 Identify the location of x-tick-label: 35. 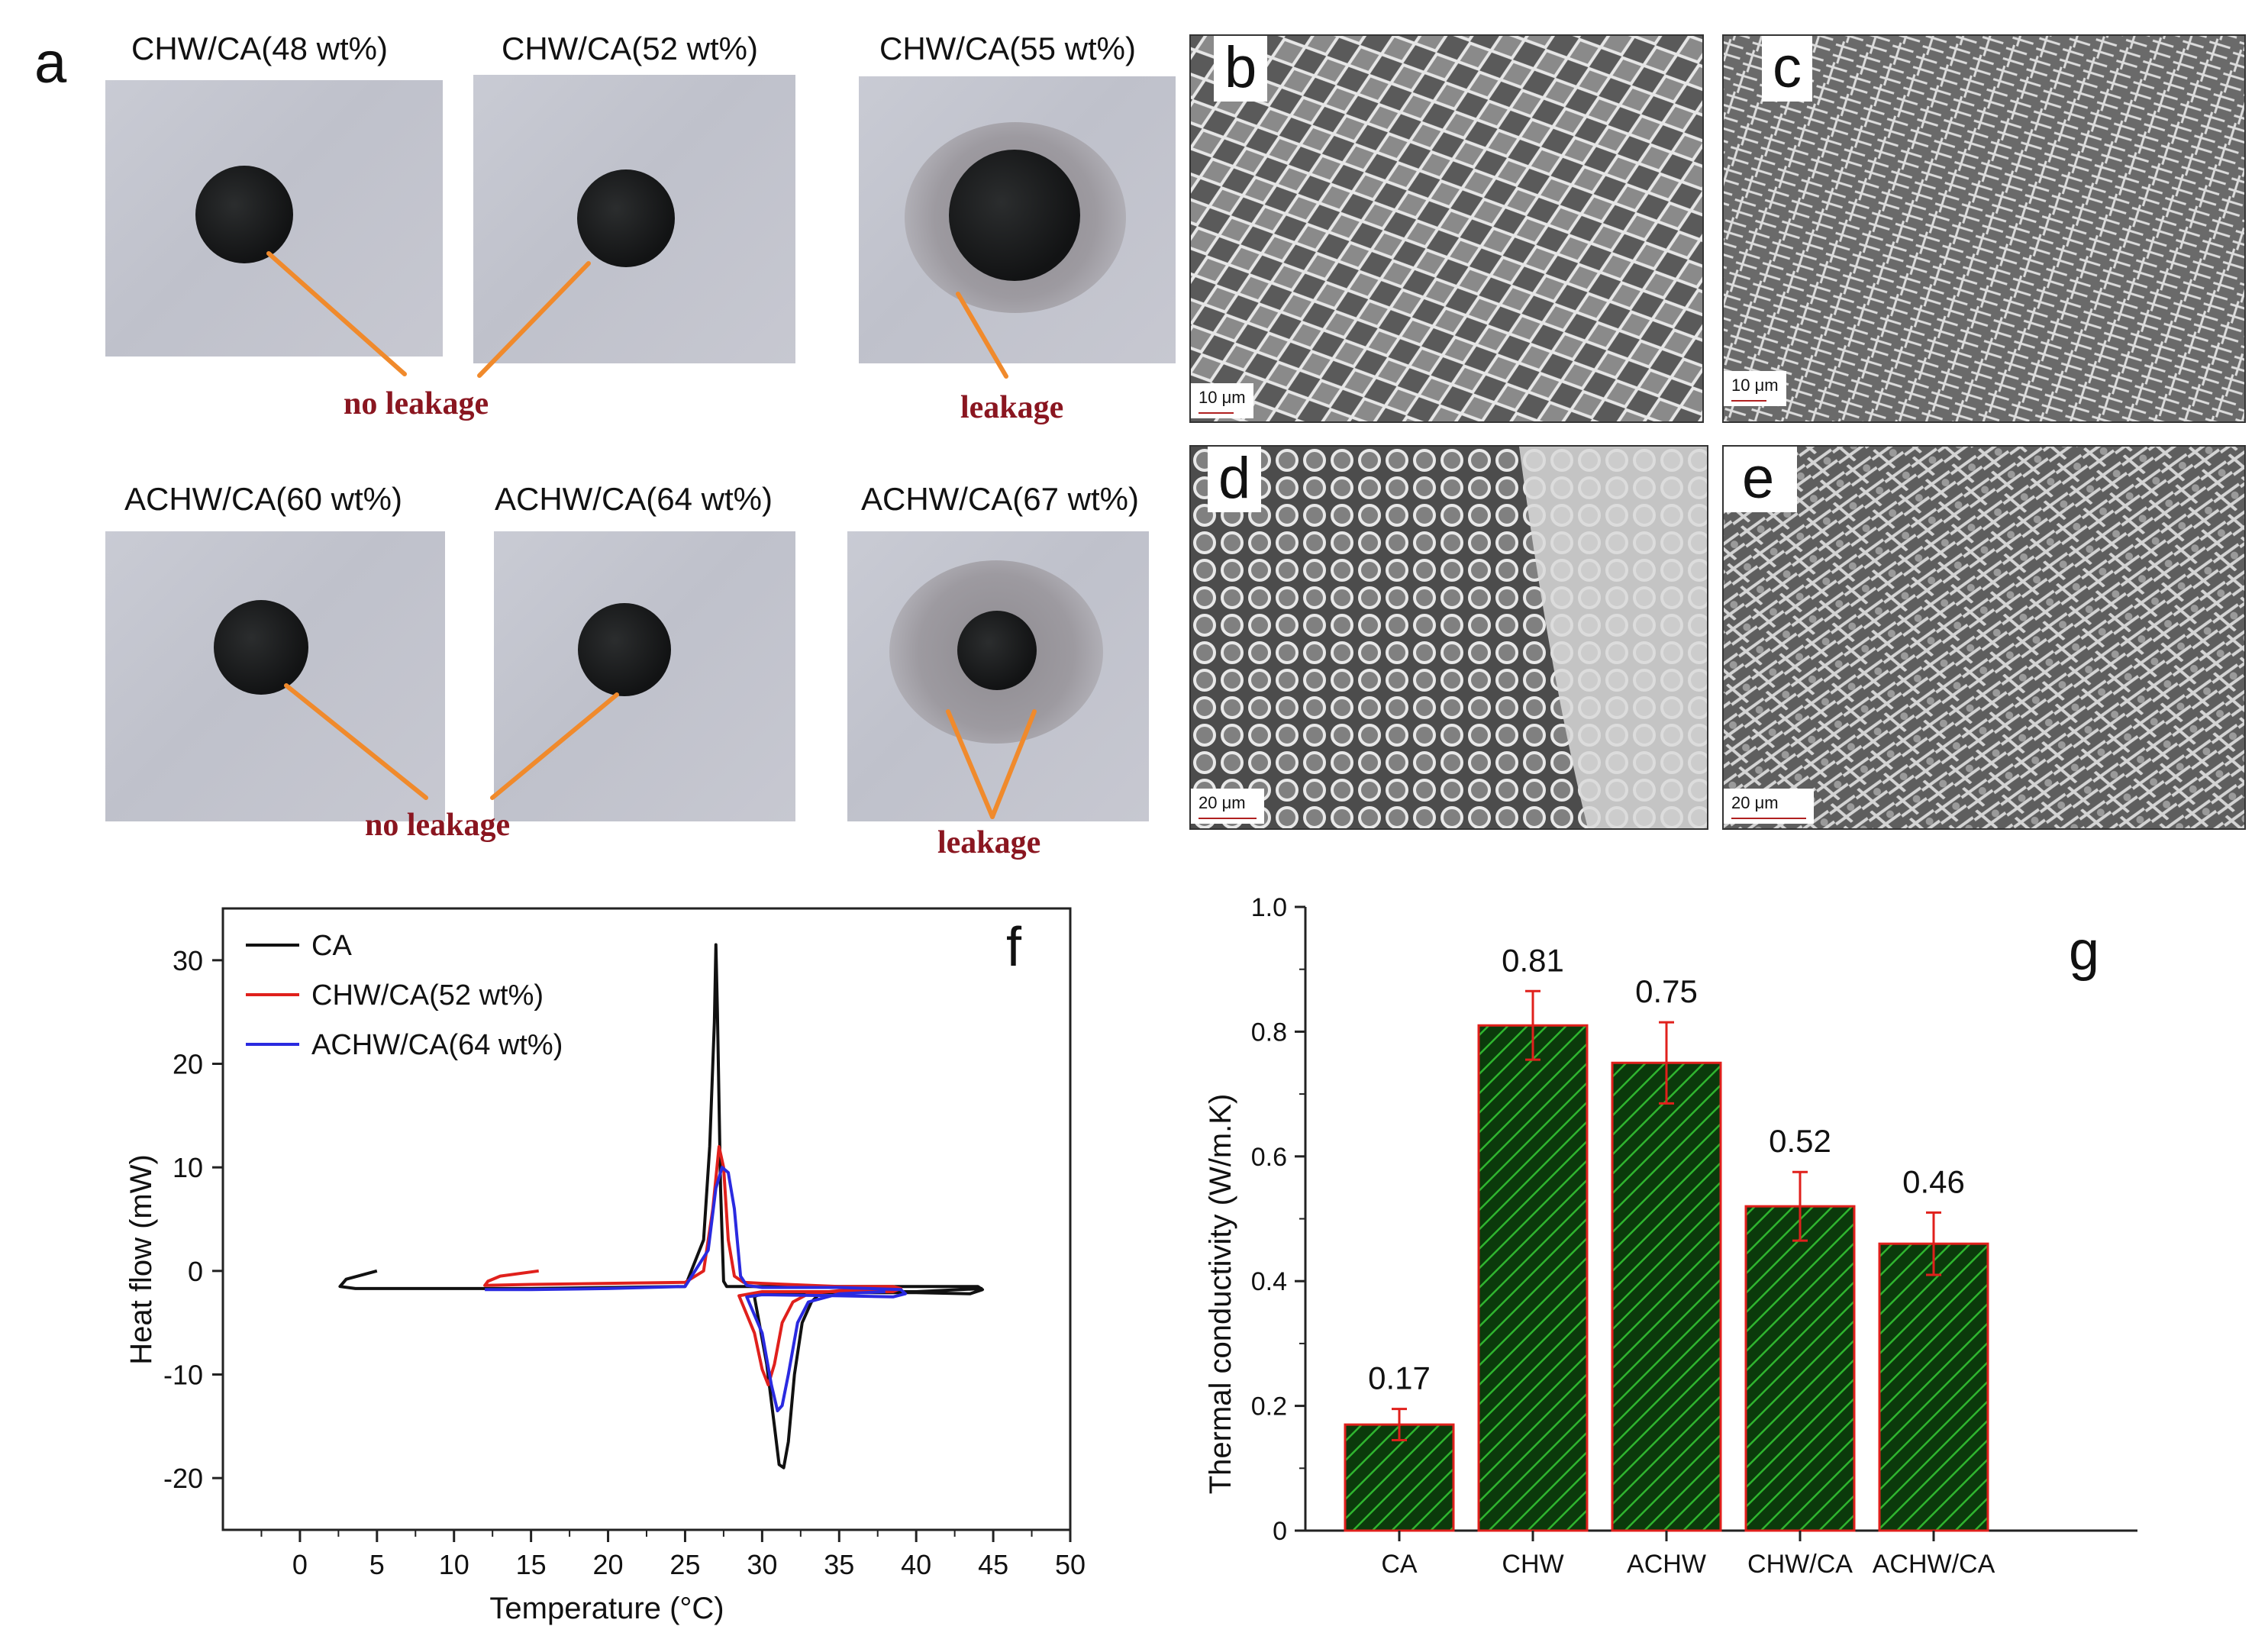
(839, 1564).